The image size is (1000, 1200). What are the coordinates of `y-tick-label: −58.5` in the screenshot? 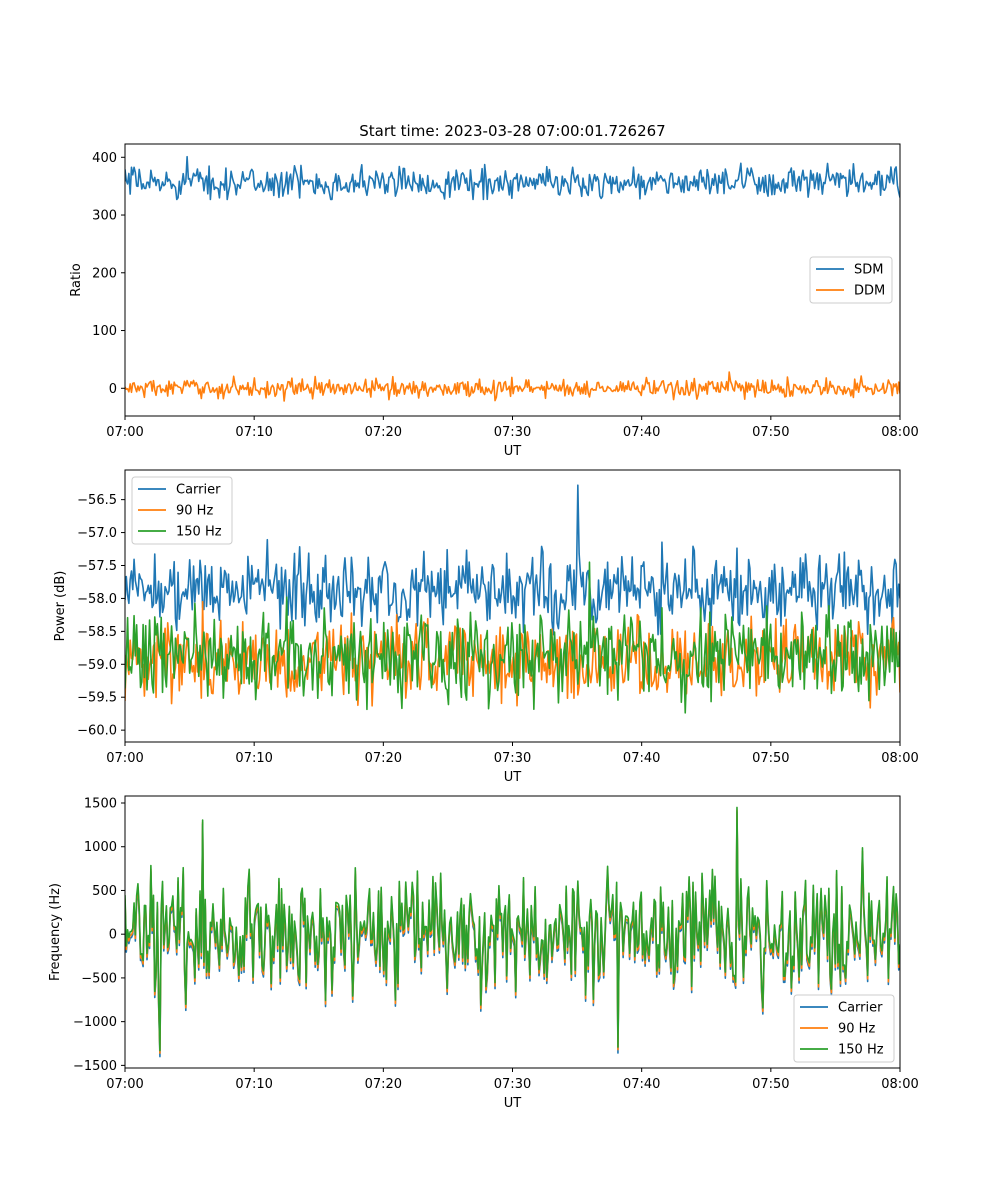 It's located at (97, 632).